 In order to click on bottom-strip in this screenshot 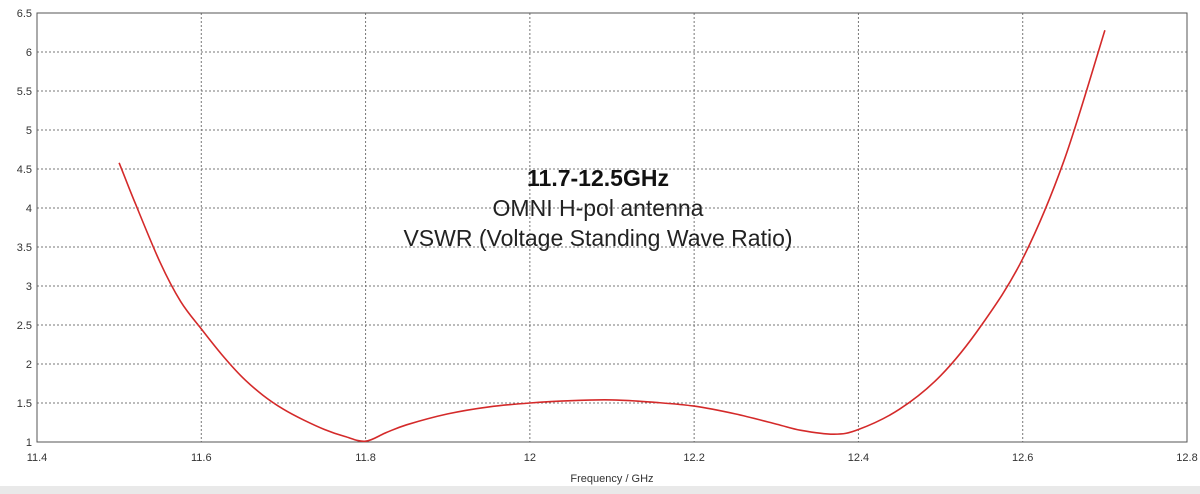, I will do `click(600, 490)`.